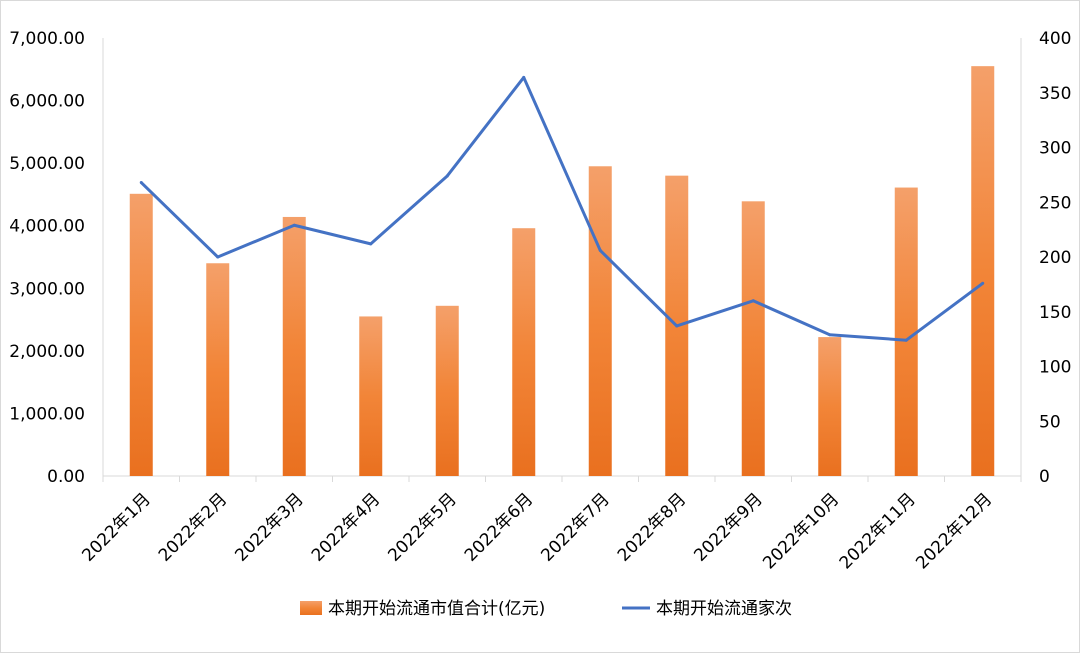 This screenshot has height=653, width=1080. Describe the element at coordinates (47, 289) in the screenshot. I see `y-left-tick-label: 3,000.00` at that location.